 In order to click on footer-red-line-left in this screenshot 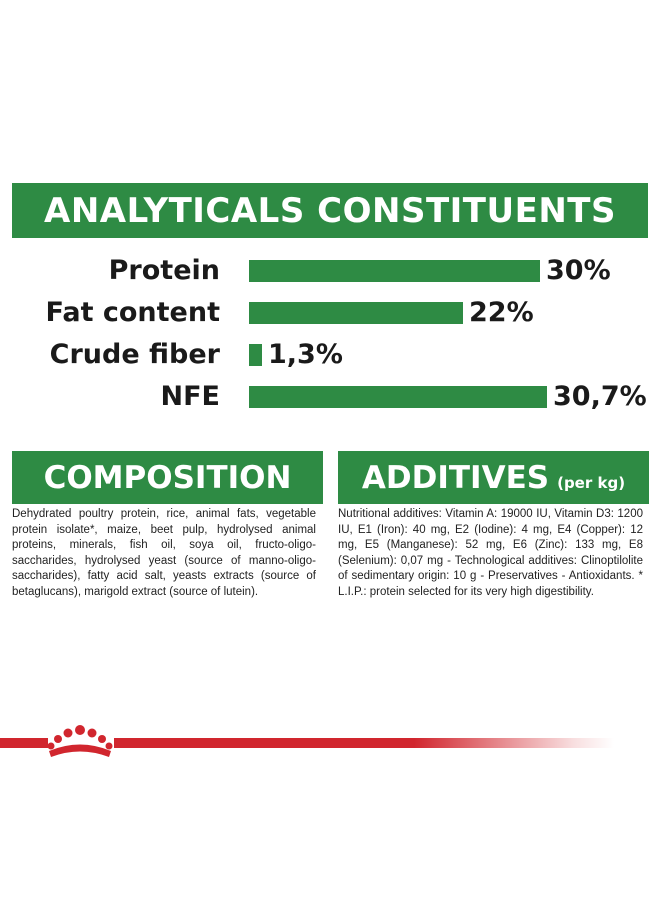, I will do `click(24, 743)`.